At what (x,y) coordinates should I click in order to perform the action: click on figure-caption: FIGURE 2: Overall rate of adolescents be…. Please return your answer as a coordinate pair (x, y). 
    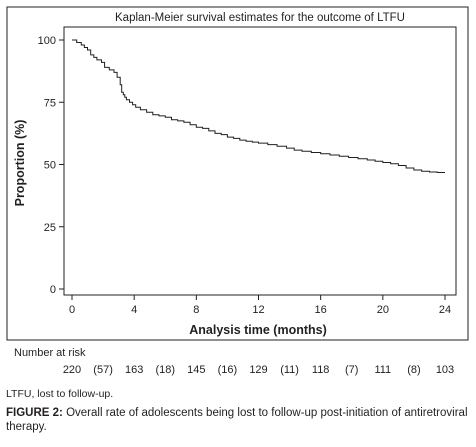
    Looking at the image, I should click on (237, 420).